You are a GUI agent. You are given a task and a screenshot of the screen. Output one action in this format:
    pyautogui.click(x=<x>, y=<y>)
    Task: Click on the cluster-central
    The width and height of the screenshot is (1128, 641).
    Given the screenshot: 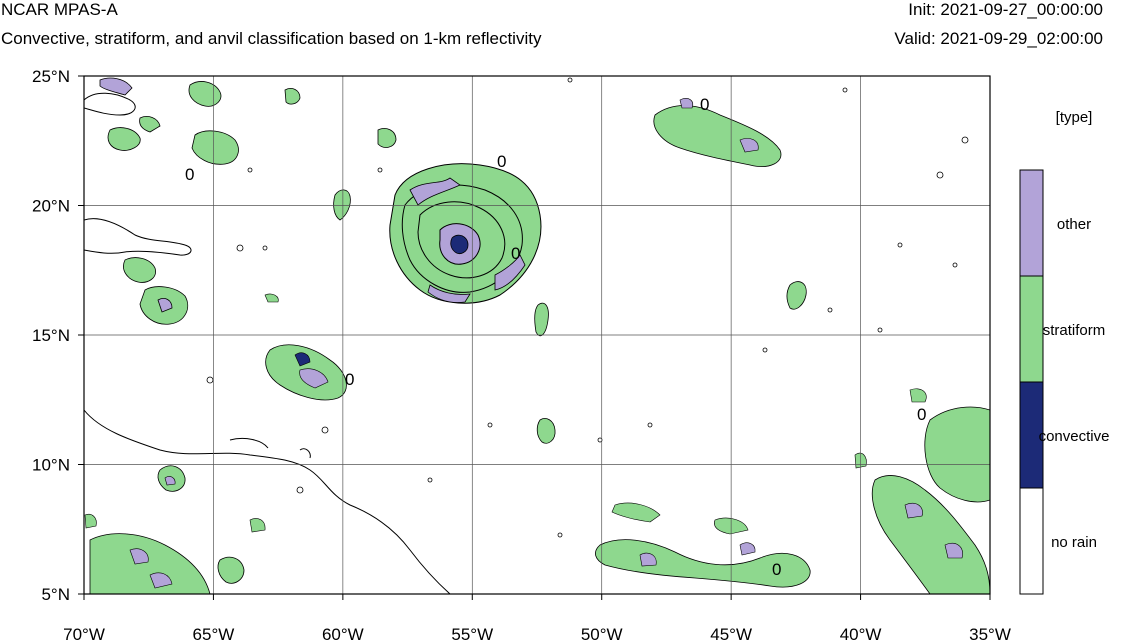 What is the action you would take?
    pyautogui.click(x=545, y=373)
    